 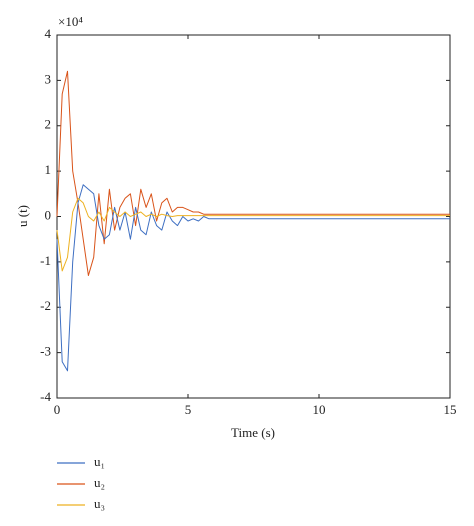 What do you see at coordinates (22, 216) in the screenshot?
I see `y-axis-label: u (t)` at bounding box center [22, 216].